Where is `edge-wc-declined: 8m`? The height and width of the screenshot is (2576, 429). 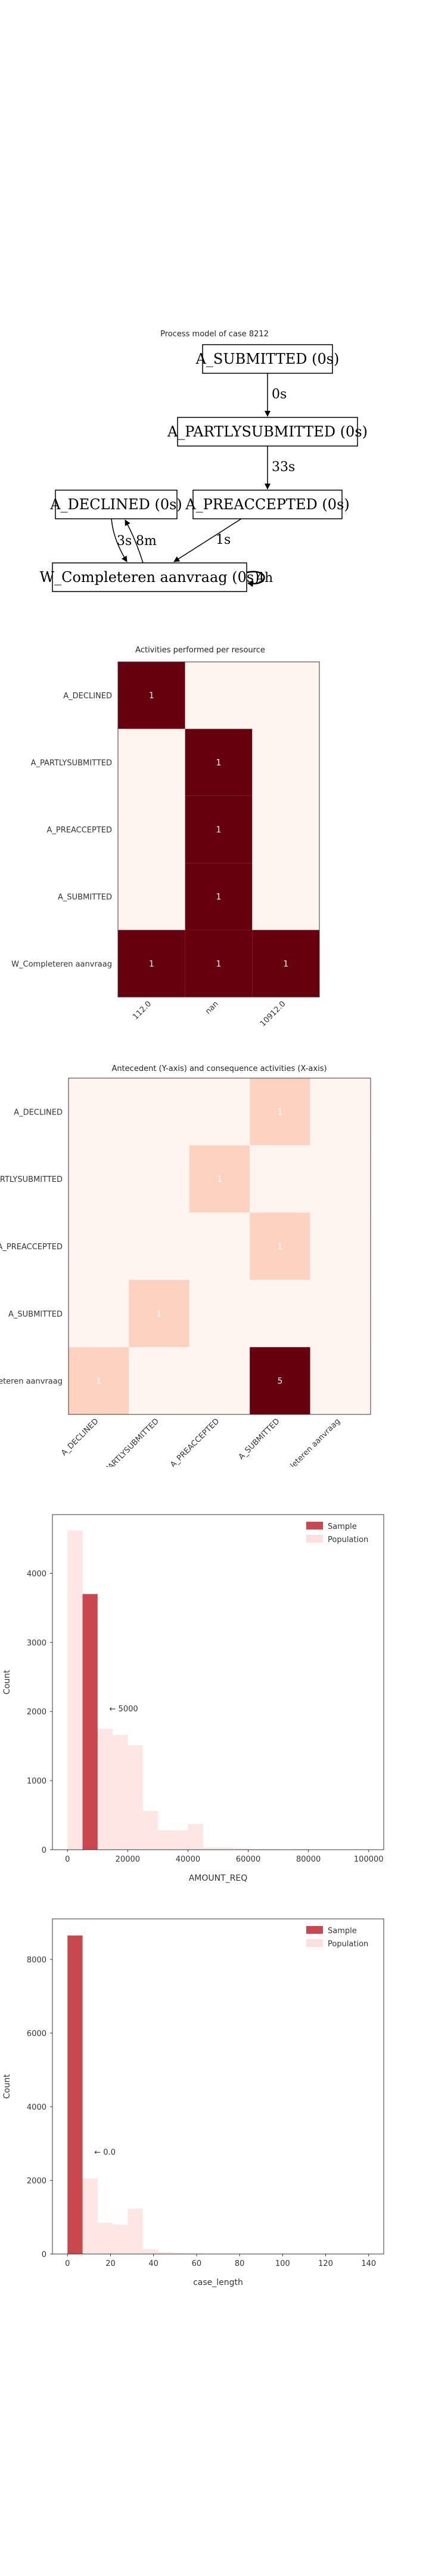 edge-wc-declined: 8m is located at coordinates (141, 541).